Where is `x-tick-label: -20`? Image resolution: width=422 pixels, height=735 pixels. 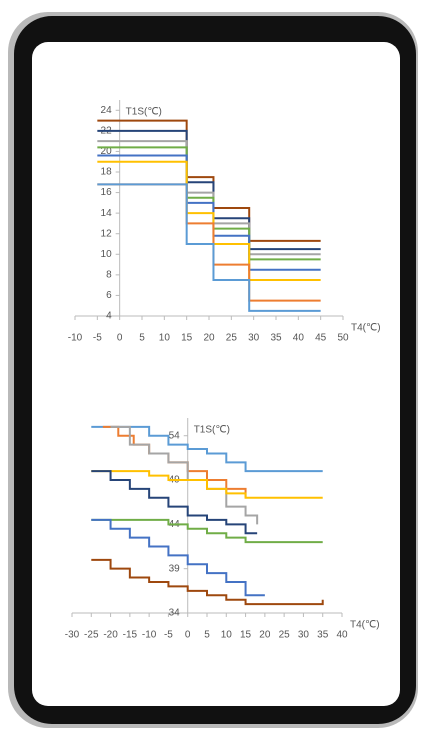 x-tick-label: -20 is located at coordinates (110, 635).